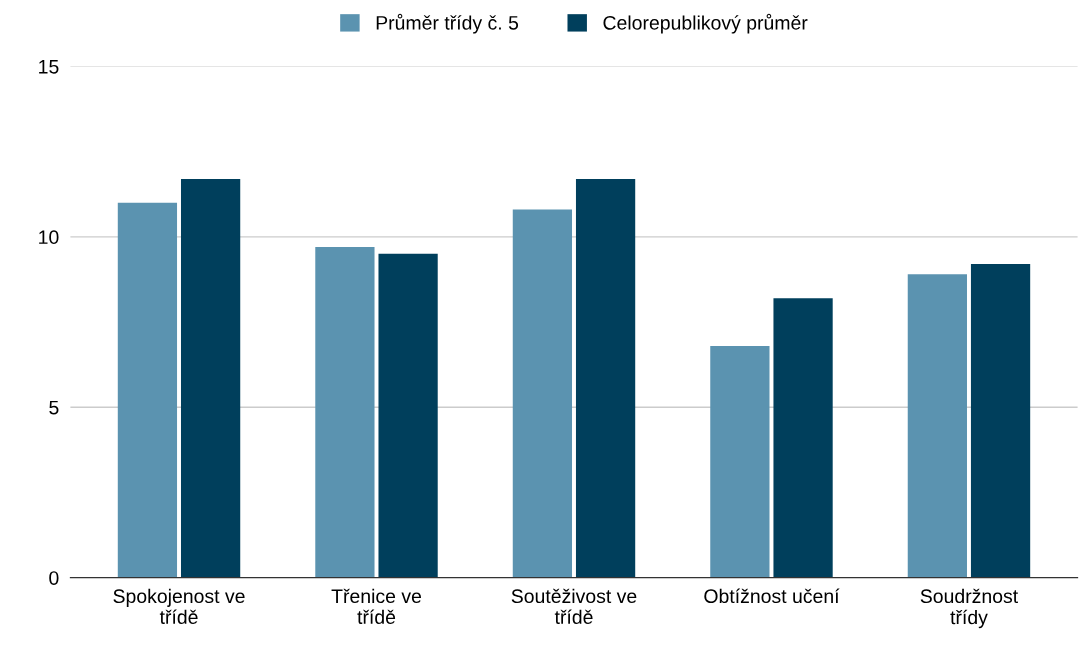 This screenshot has width=1083, height=664. What do you see at coordinates (574, 606) in the screenshot?
I see `x-tick-label: Soutěživost ve třídě` at bounding box center [574, 606].